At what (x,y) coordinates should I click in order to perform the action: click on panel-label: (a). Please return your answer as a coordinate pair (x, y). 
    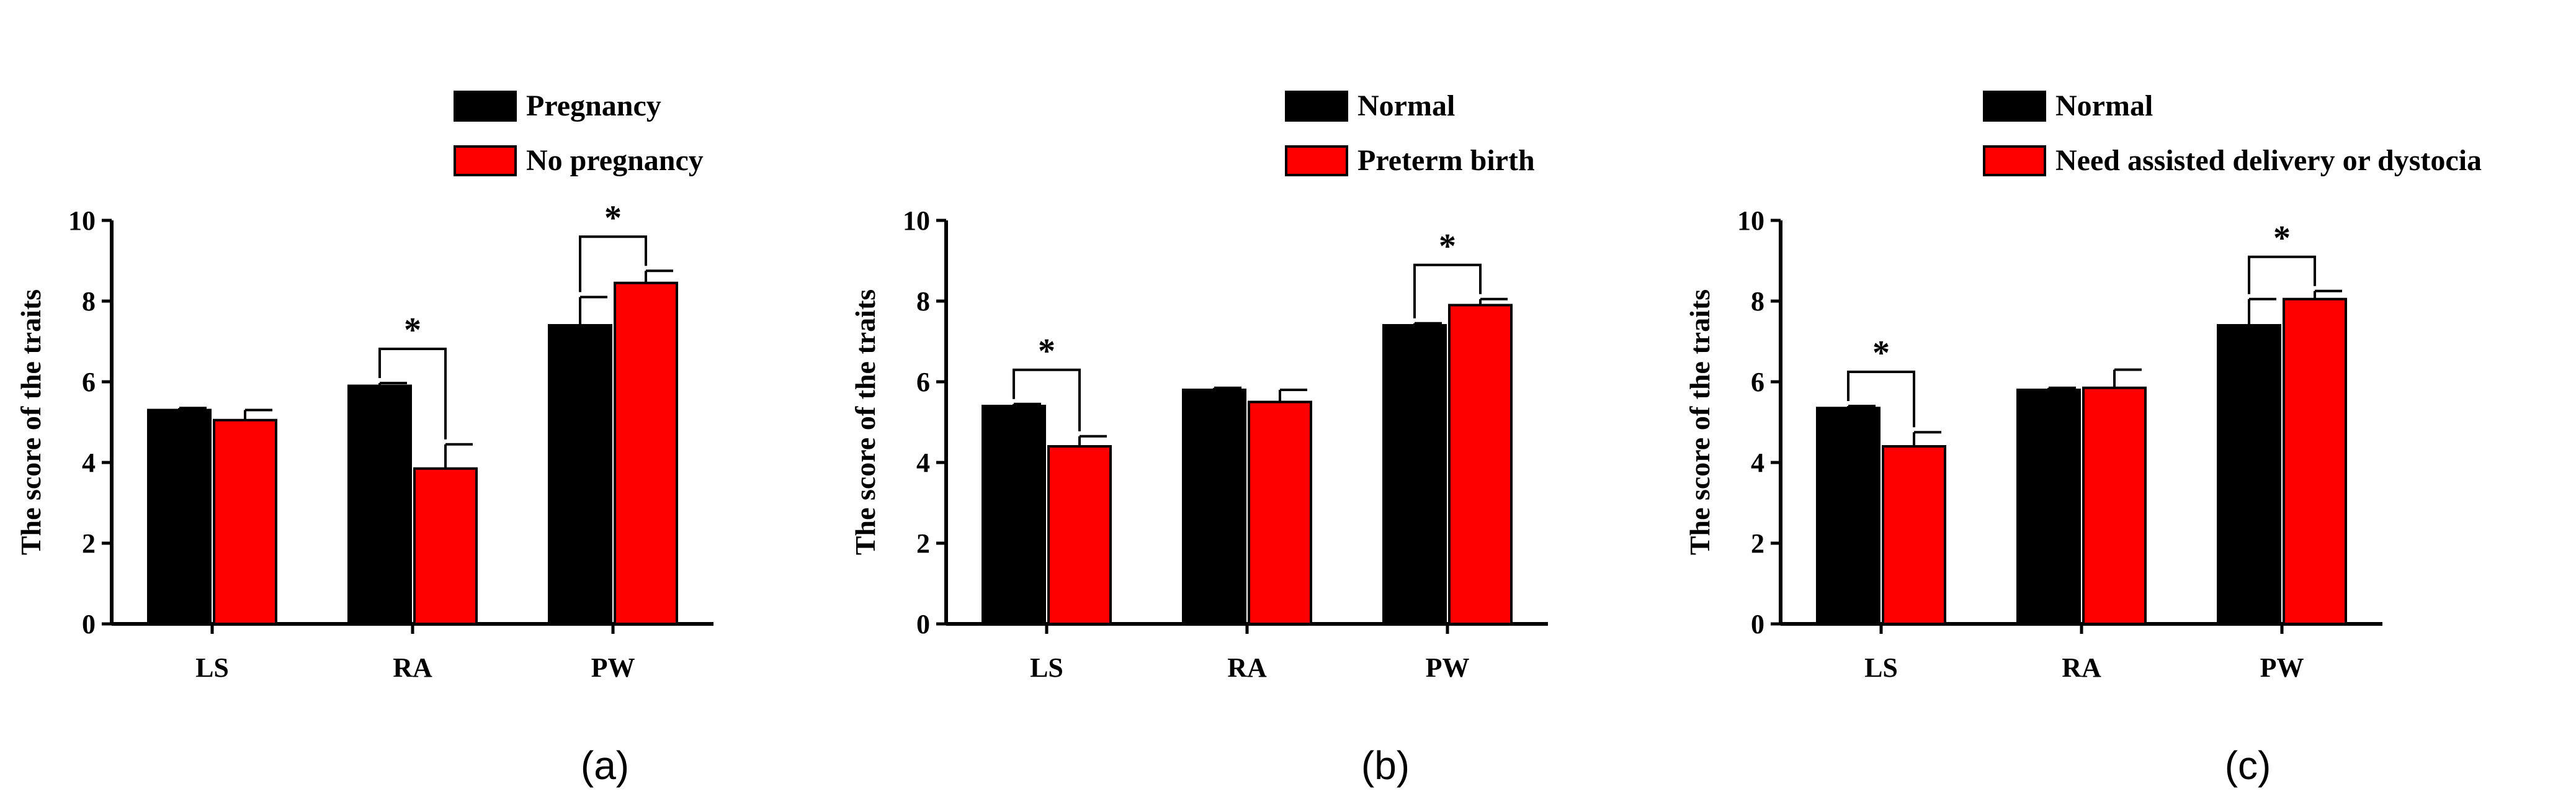
    Looking at the image, I should click on (605, 765).